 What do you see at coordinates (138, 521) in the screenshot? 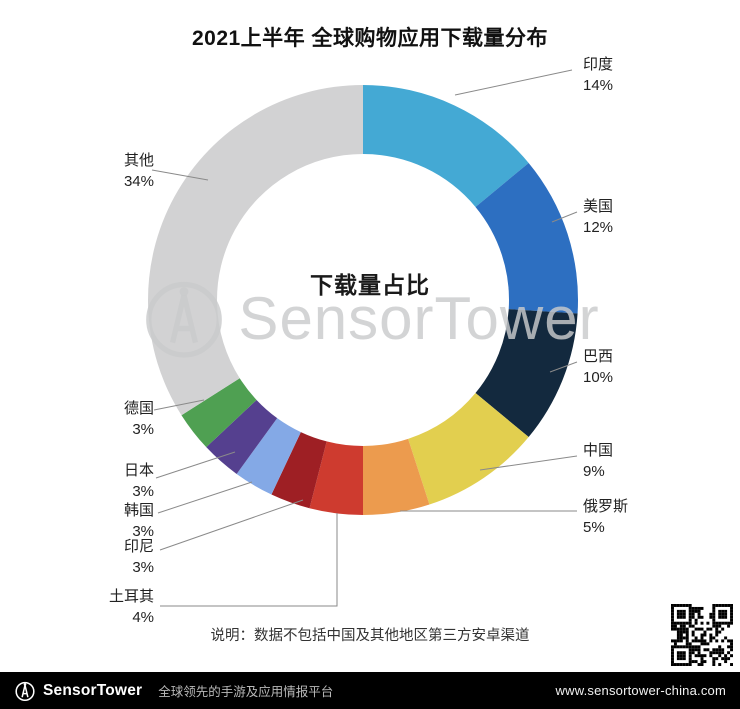
I see `slice-label-south-korea: 韩国 3%` at bounding box center [138, 521].